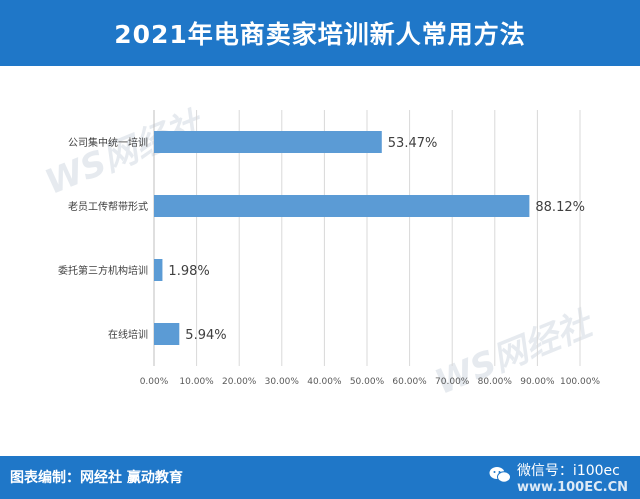 This screenshot has width=640, height=499. I want to click on x-tick-label: 20.00%, so click(239, 382).